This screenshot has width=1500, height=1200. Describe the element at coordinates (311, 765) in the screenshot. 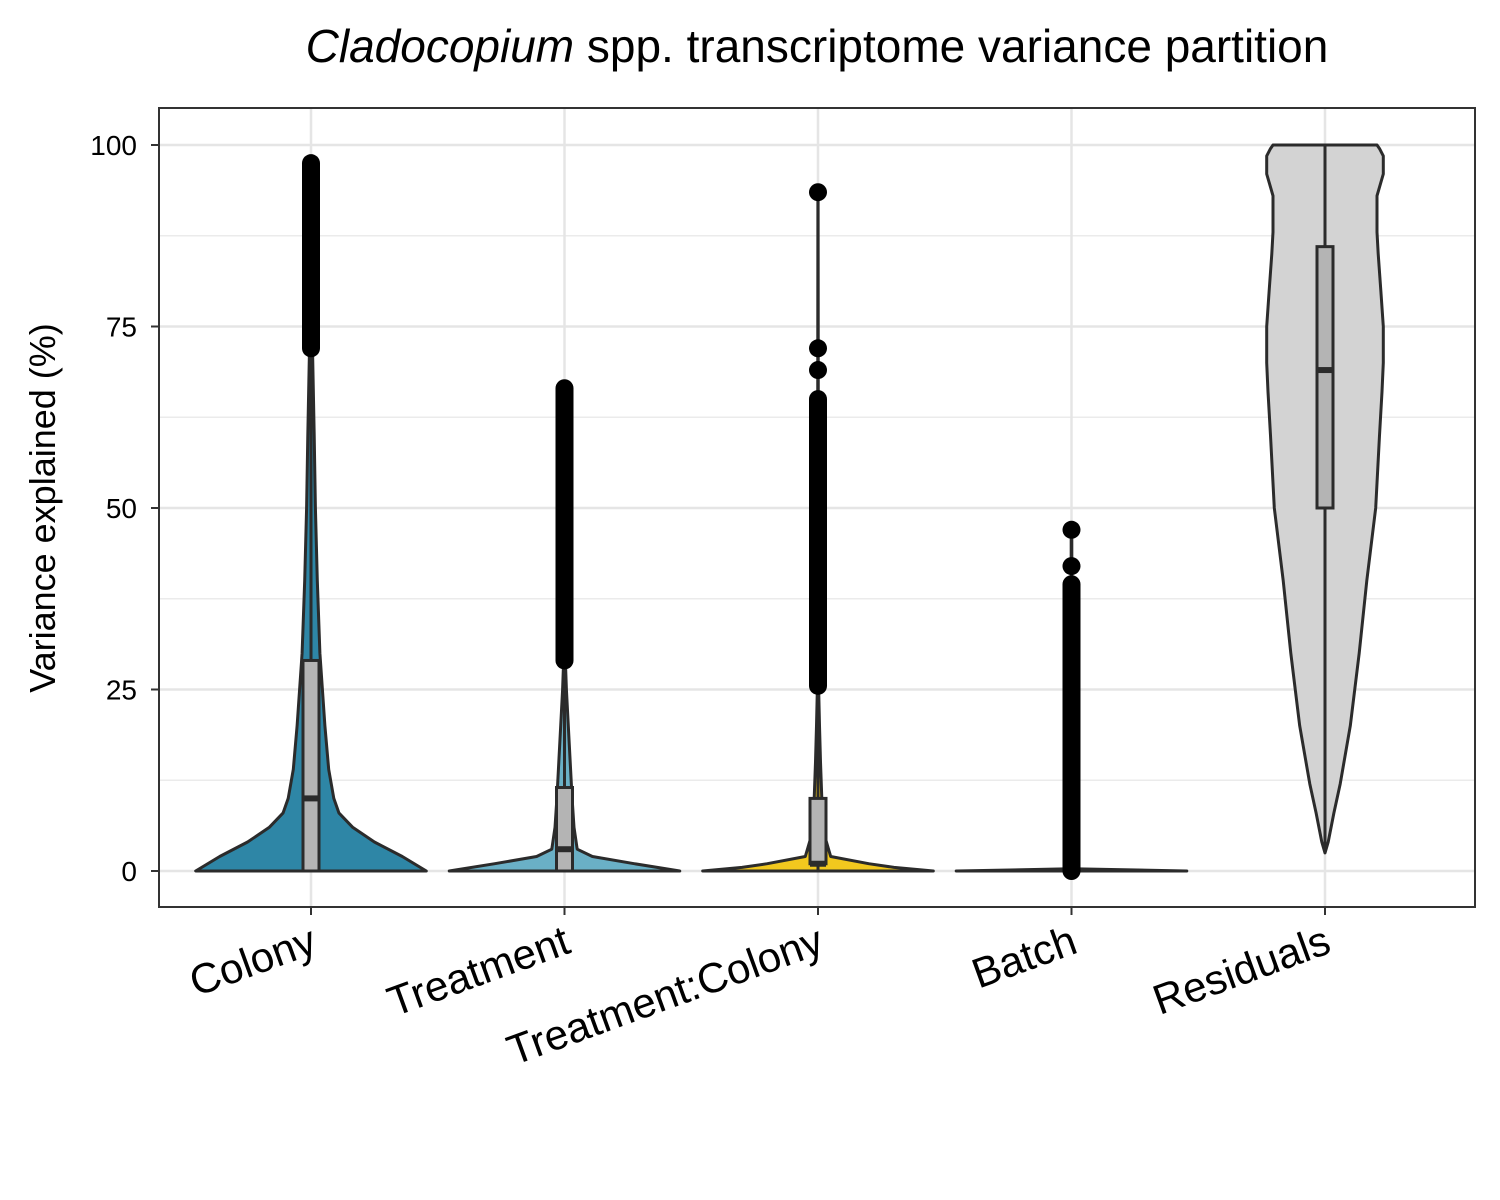

I see `box-colony` at that location.